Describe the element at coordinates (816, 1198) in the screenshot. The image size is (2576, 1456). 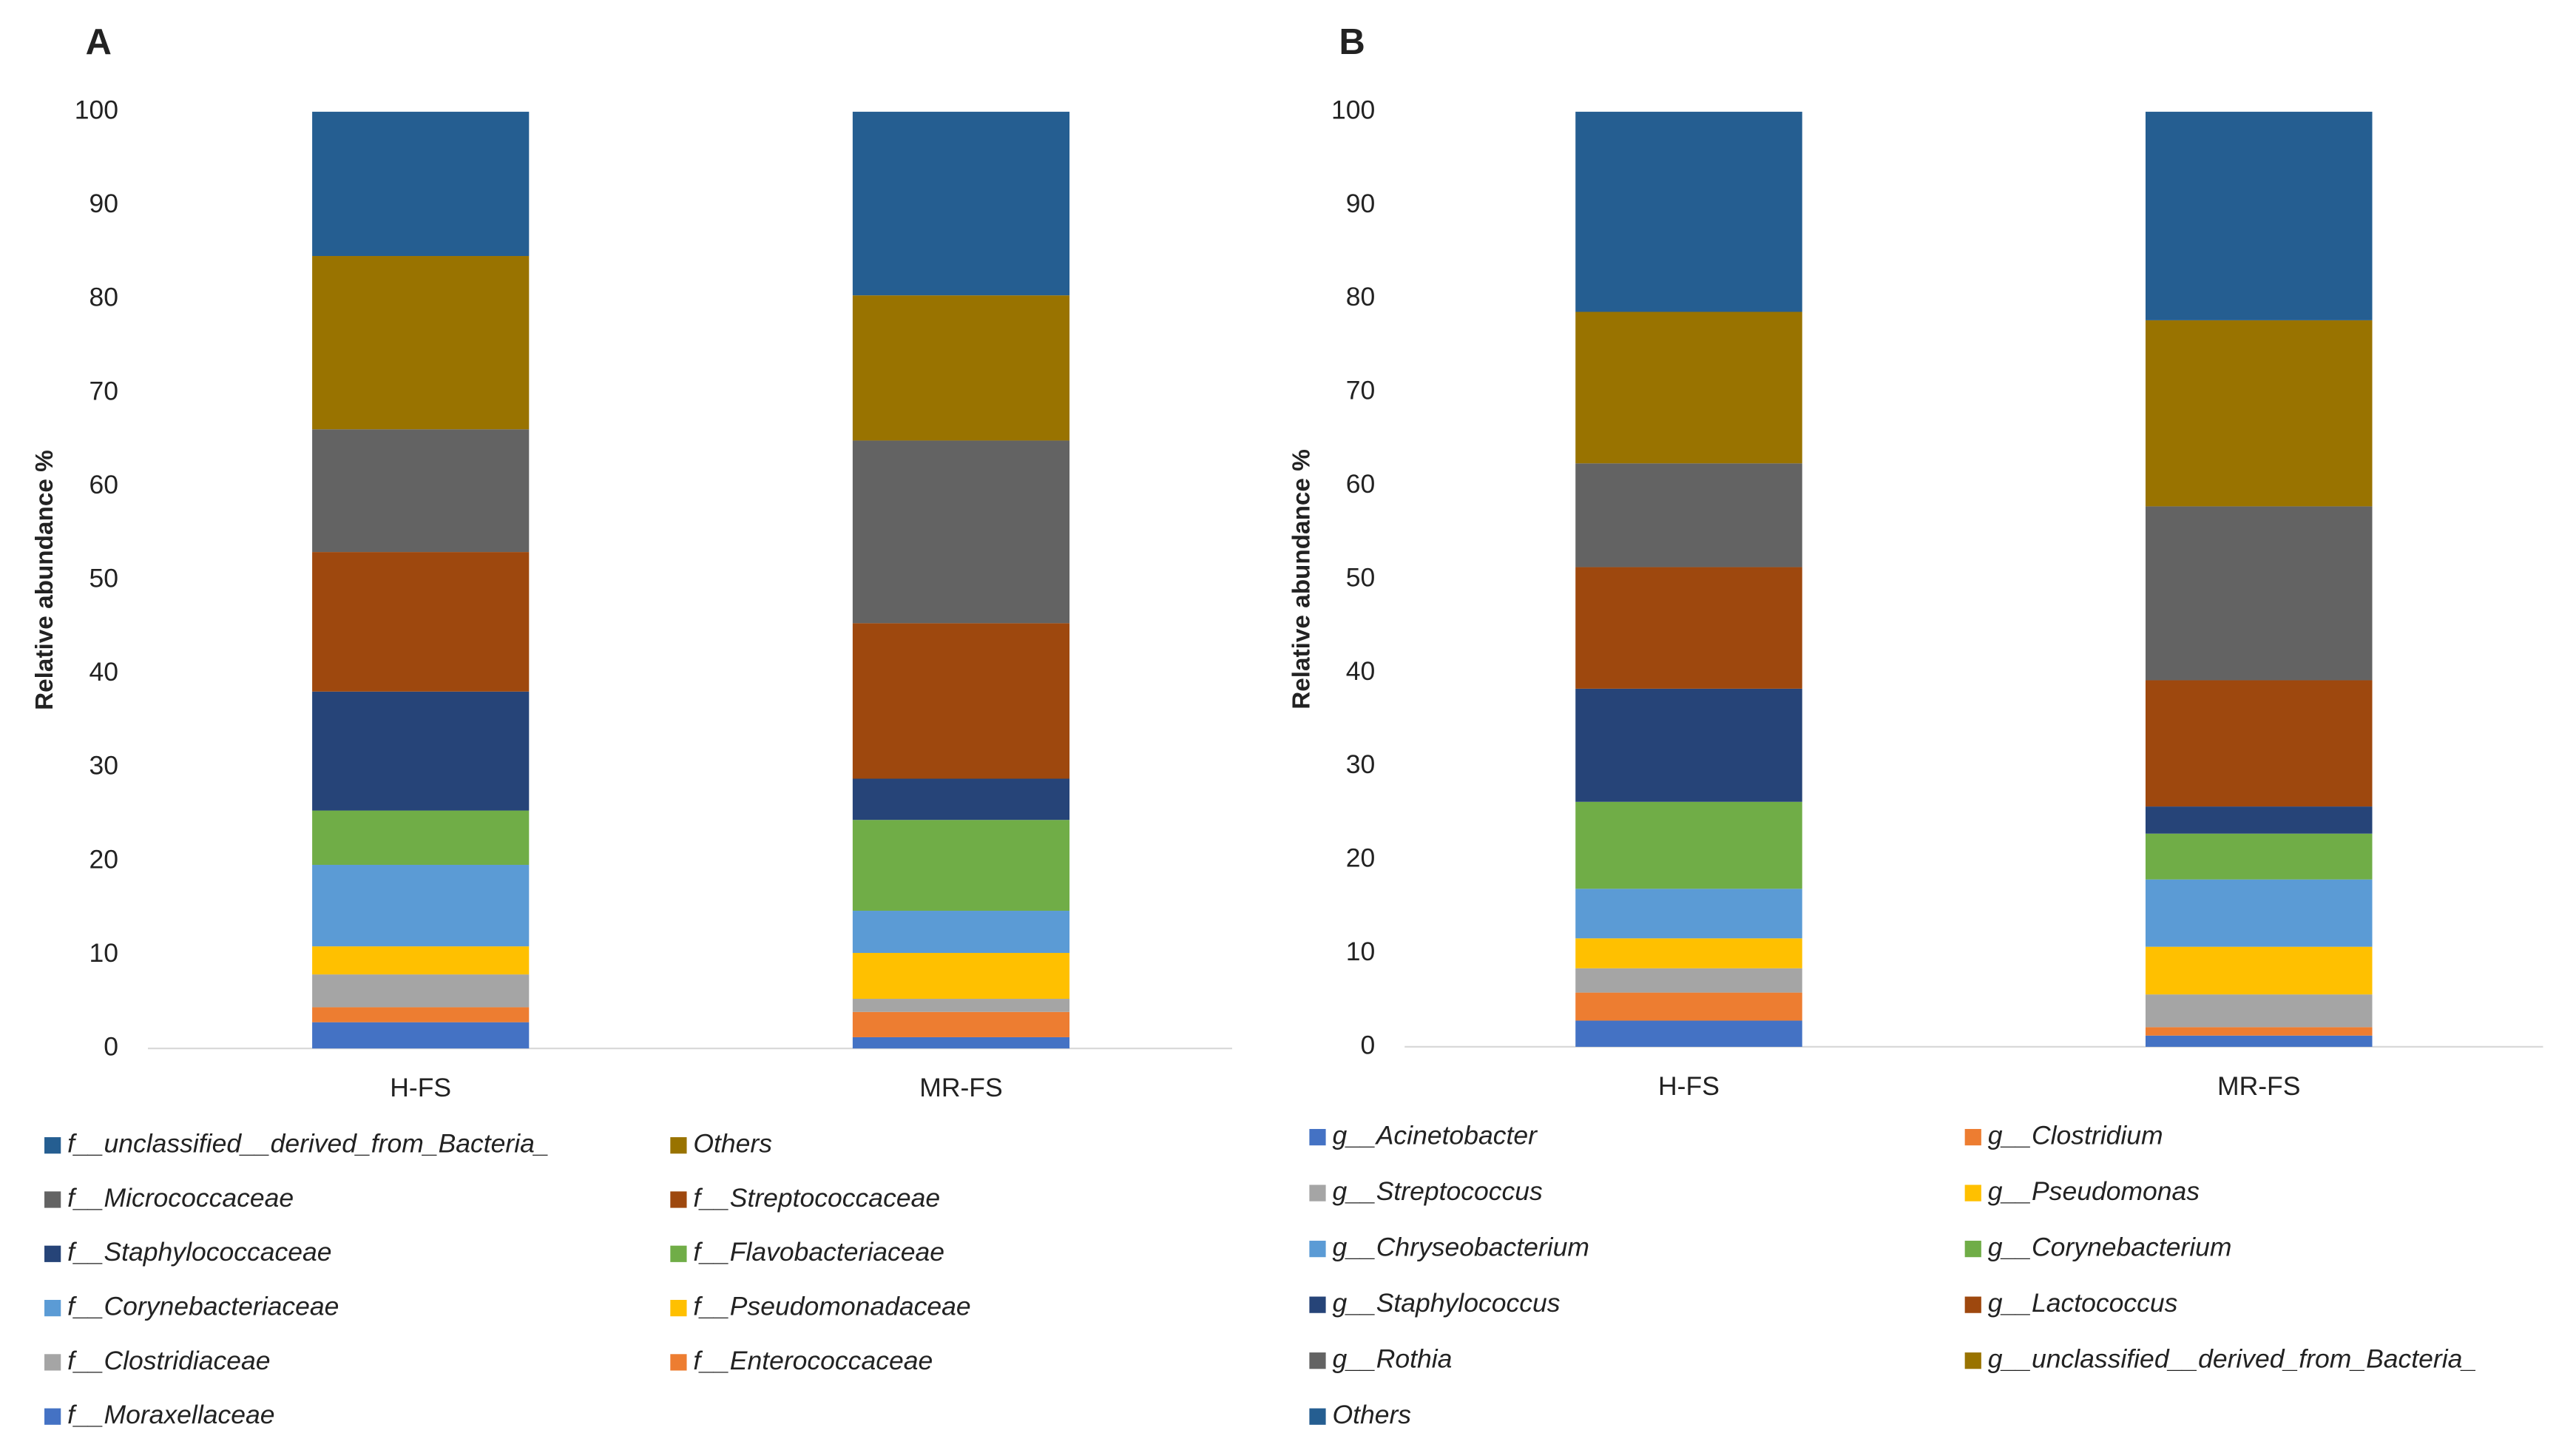
I see `legend-label: f__Streptococcaceae` at that location.